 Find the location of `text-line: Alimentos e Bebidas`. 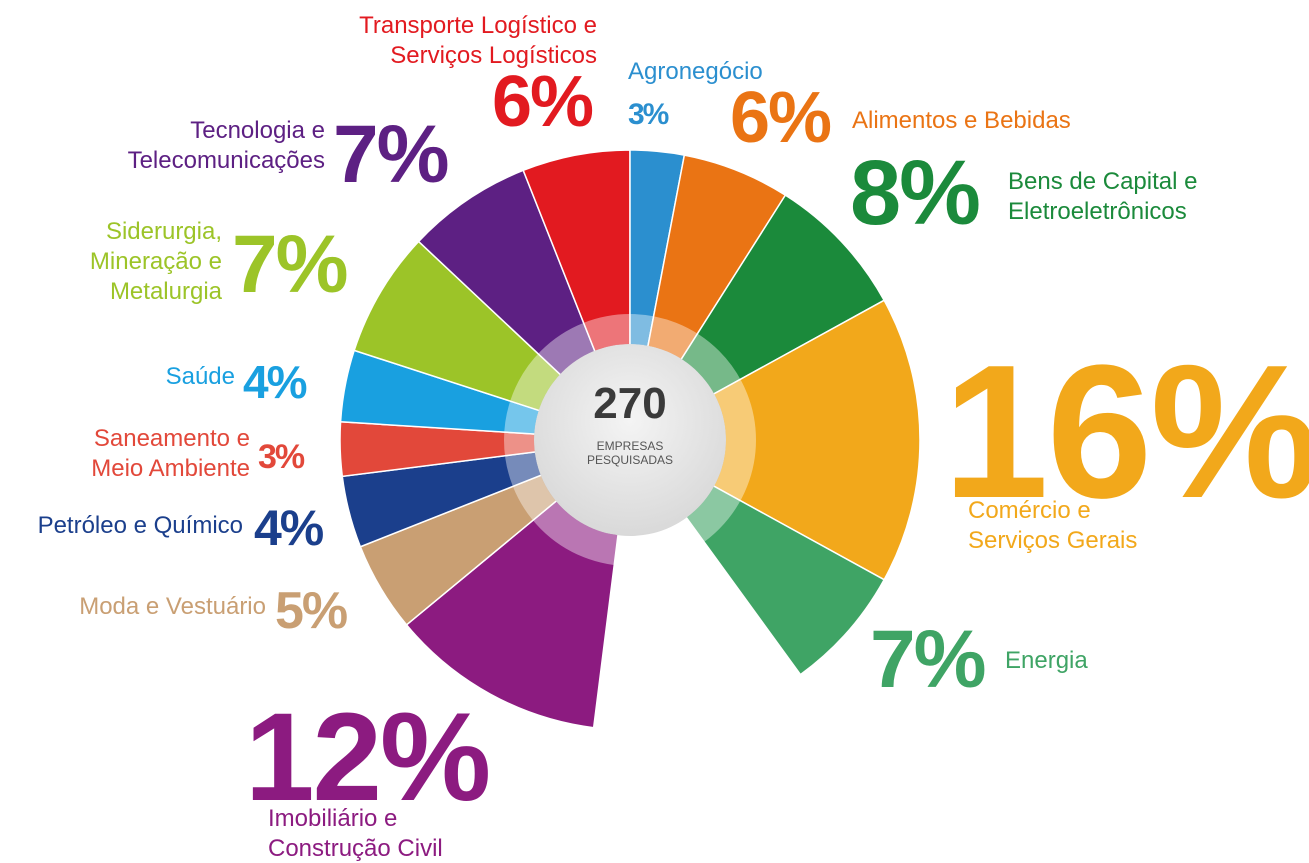

text-line: Alimentos e Bebidas is located at coordinates (961, 120).